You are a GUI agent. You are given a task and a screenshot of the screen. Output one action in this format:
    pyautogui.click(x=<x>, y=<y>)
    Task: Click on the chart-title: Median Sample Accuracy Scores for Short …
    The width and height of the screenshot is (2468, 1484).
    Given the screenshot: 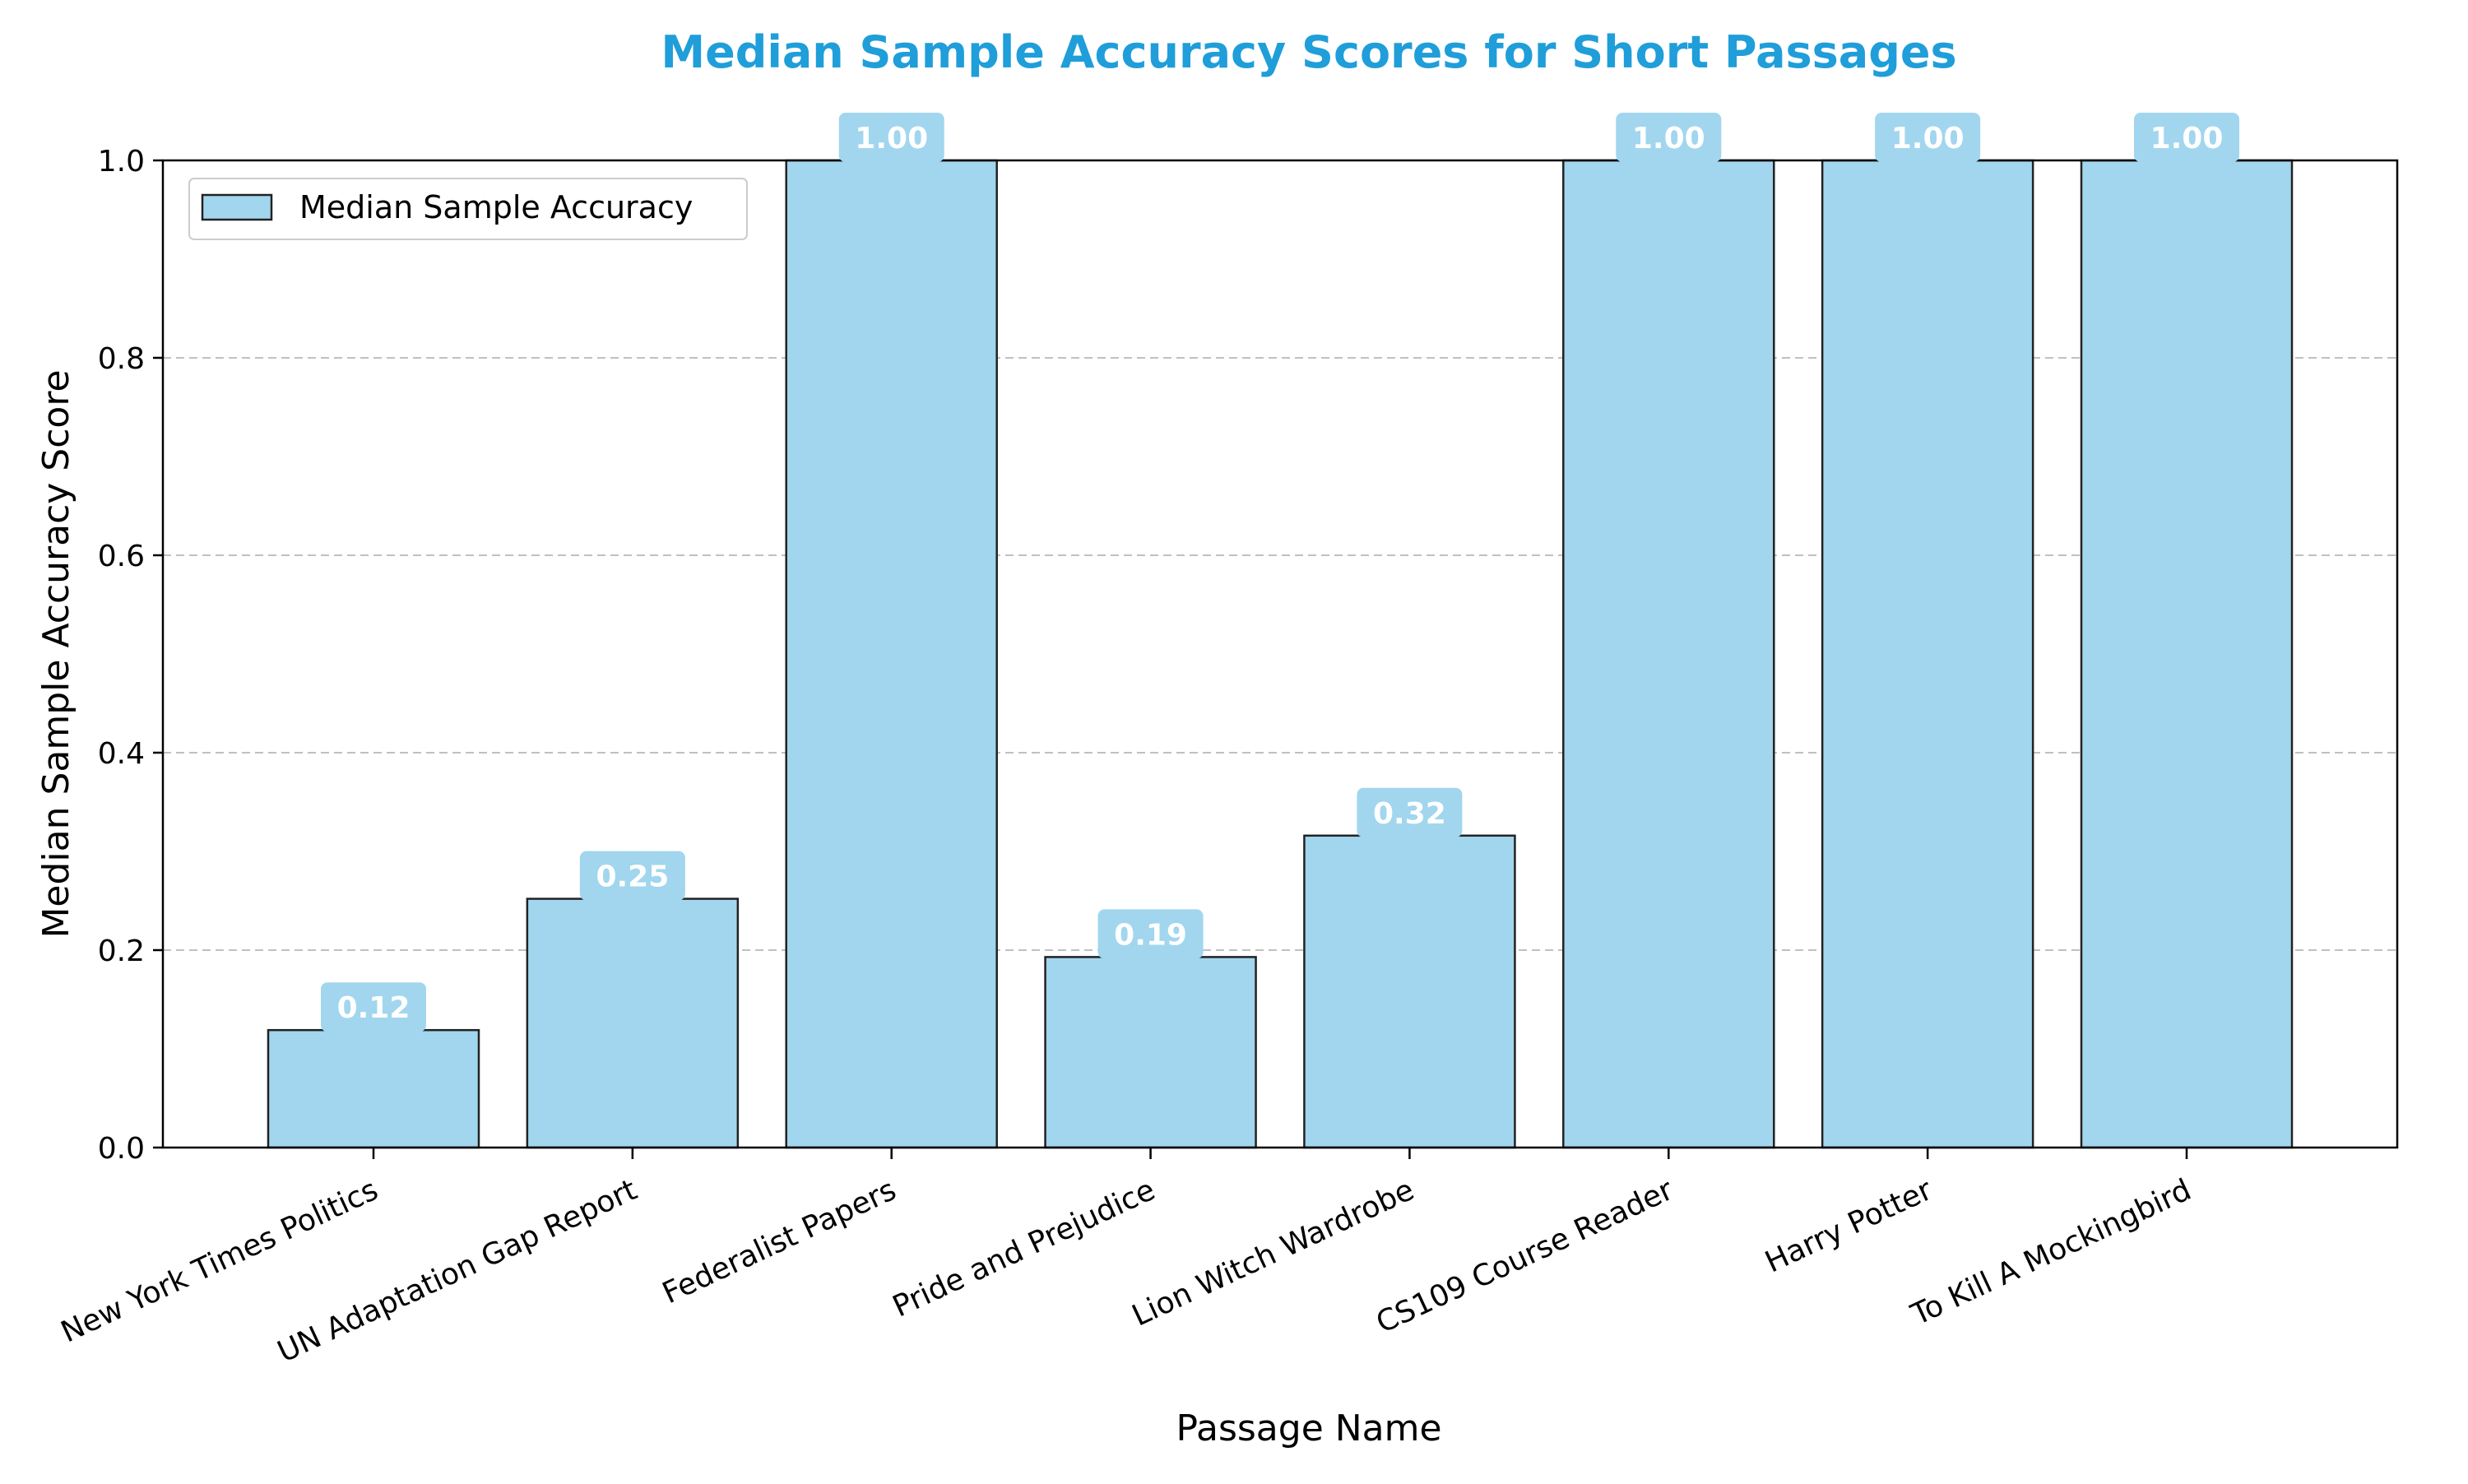 What is the action you would take?
    pyautogui.click(x=1308, y=52)
    